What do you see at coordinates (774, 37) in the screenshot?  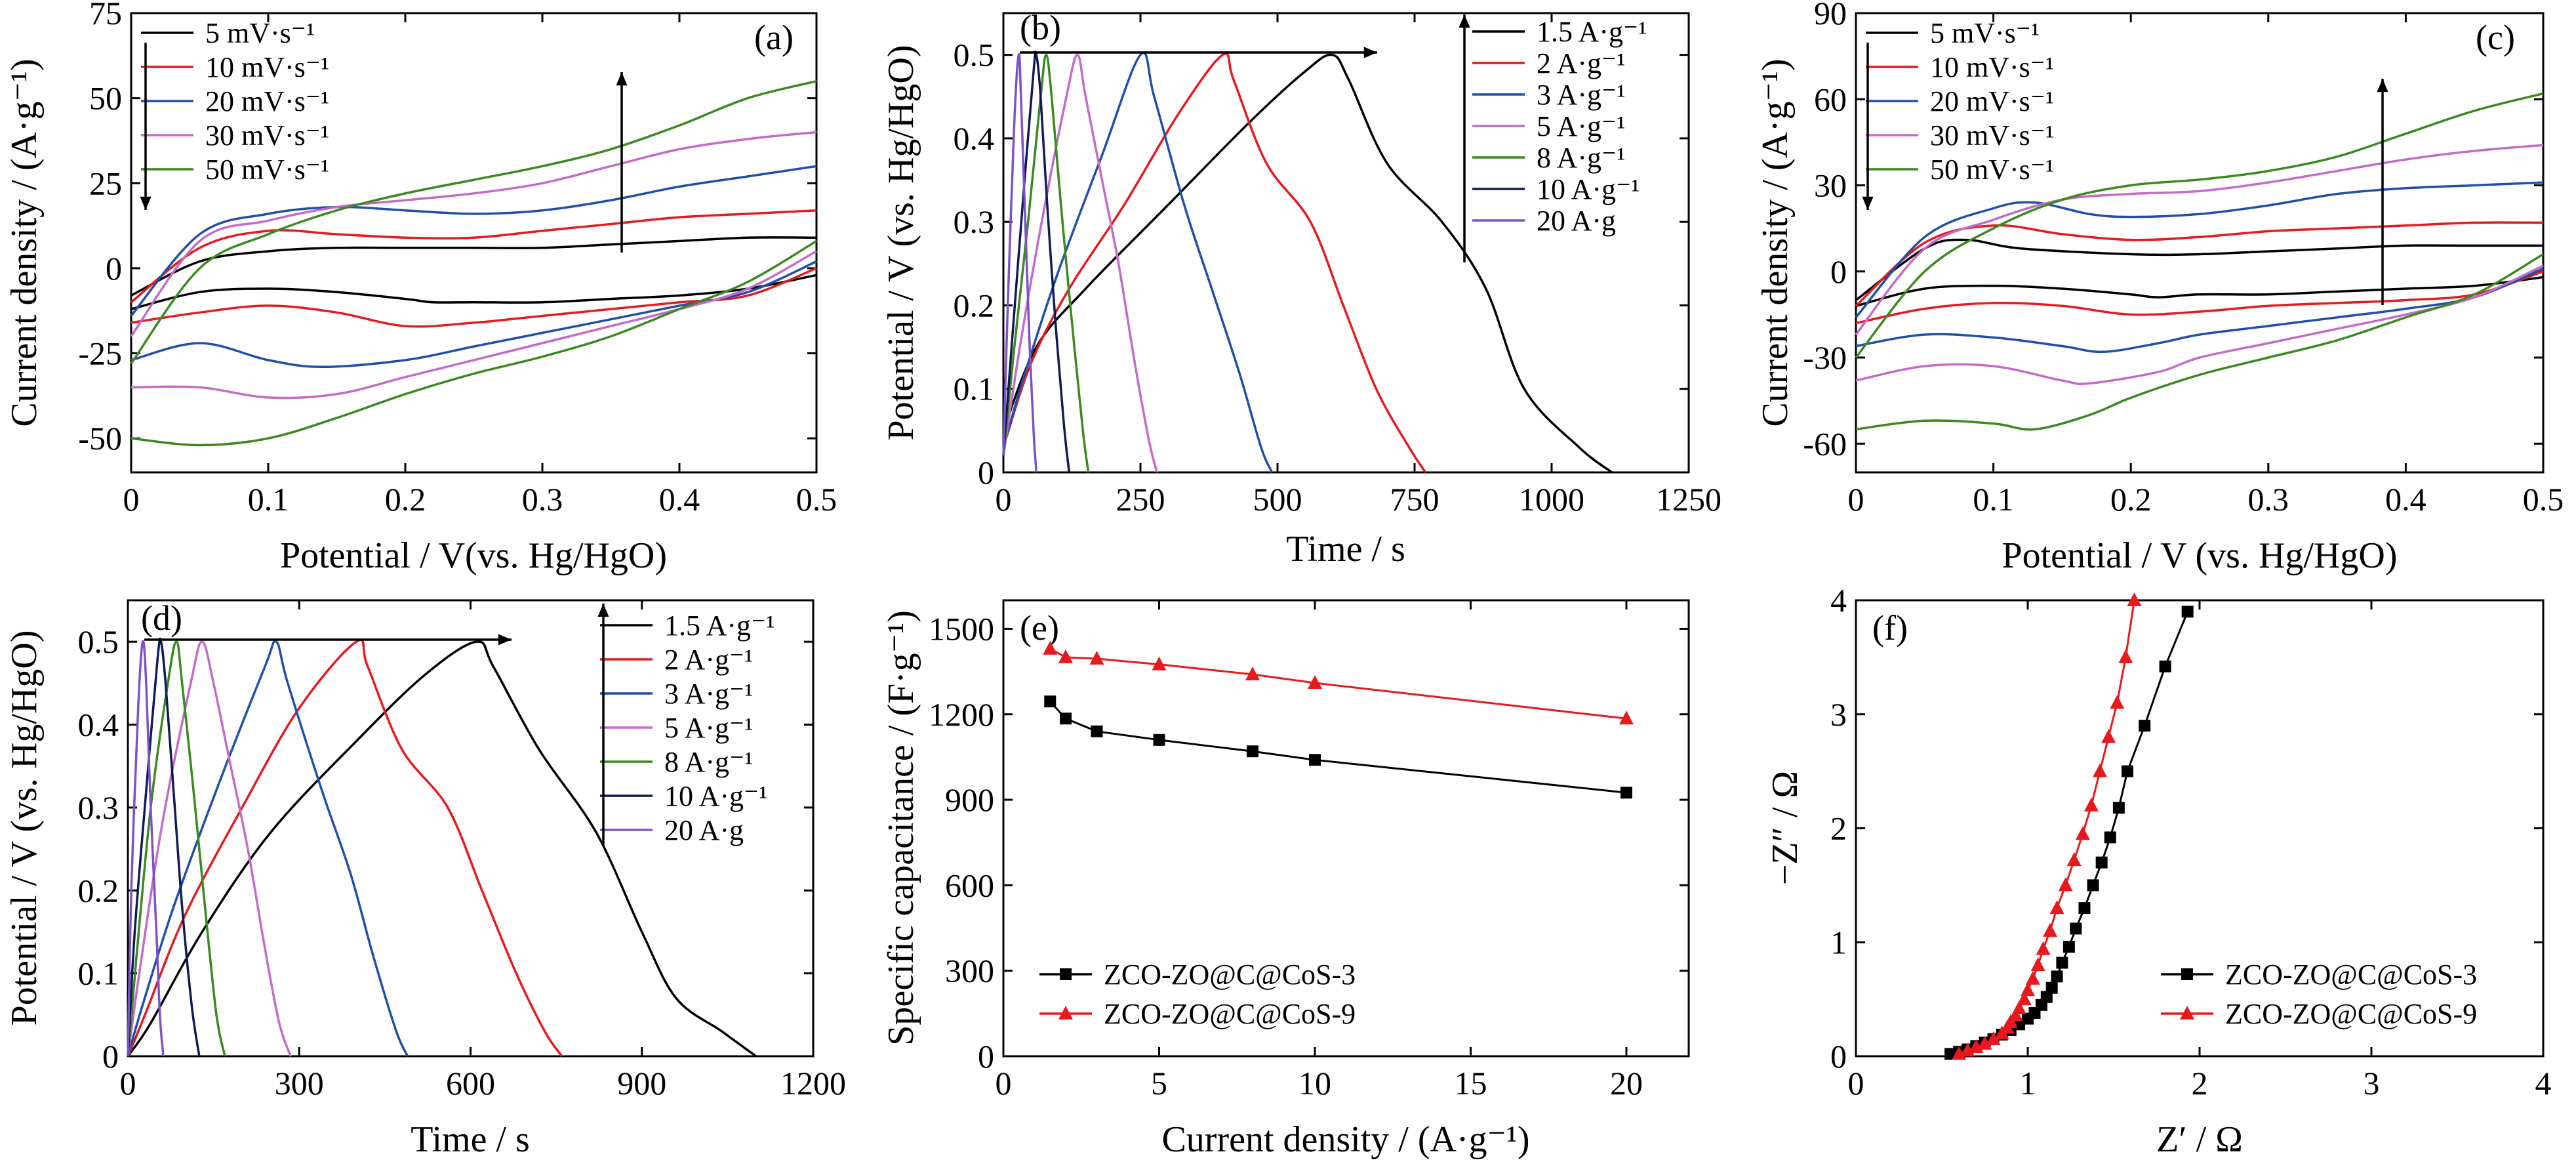 I see `panel-label: (a)` at bounding box center [774, 37].